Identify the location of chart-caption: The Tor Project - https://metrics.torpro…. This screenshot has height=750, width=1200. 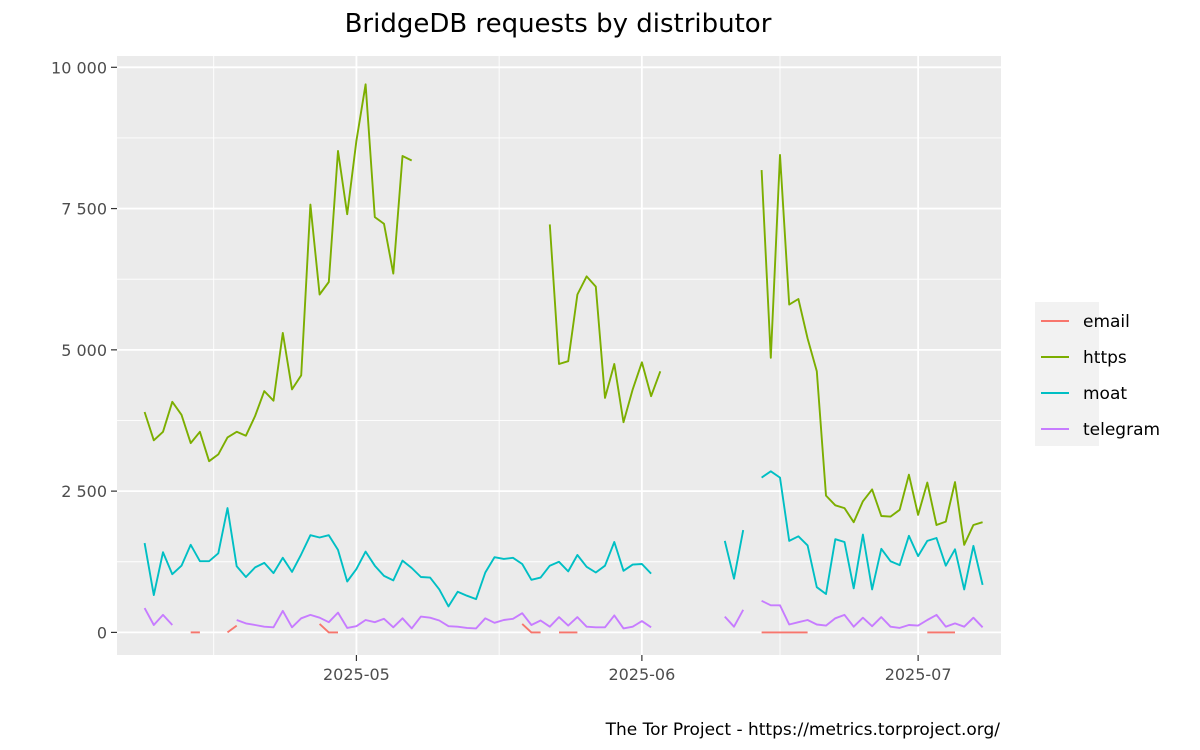
(803, 730).